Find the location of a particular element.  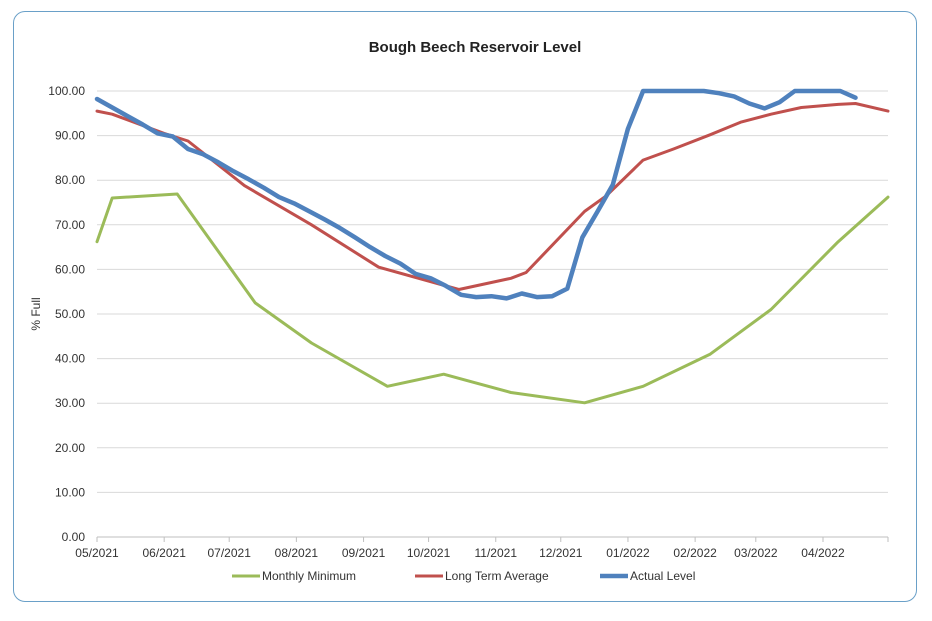

y-tick-label: 70.00 is located at coordinates (70, 225).